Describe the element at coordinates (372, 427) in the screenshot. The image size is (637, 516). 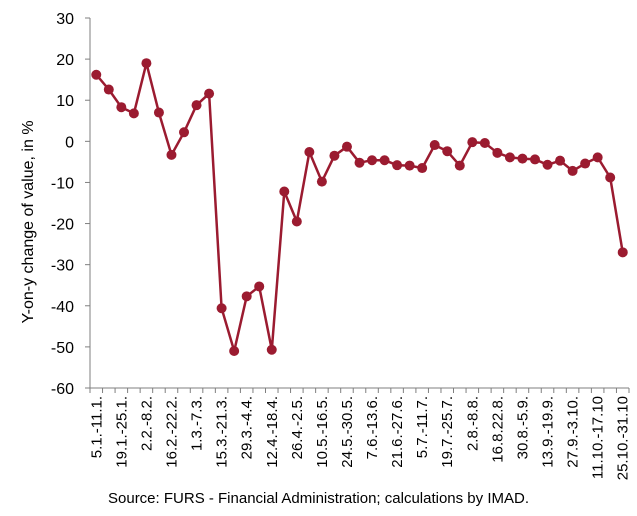
I see `x-tick-label: 7.6.-13.6.` at that location.